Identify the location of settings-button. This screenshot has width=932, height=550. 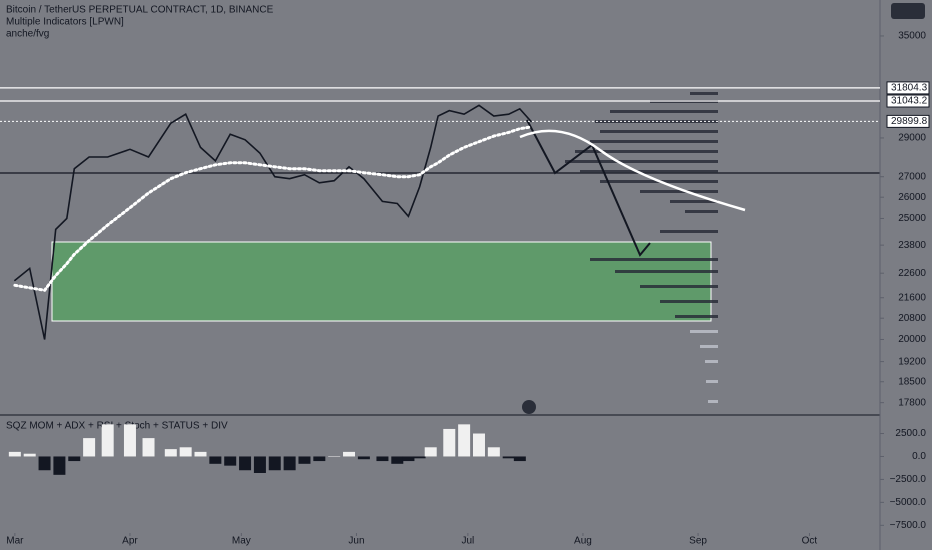
(908, 11).